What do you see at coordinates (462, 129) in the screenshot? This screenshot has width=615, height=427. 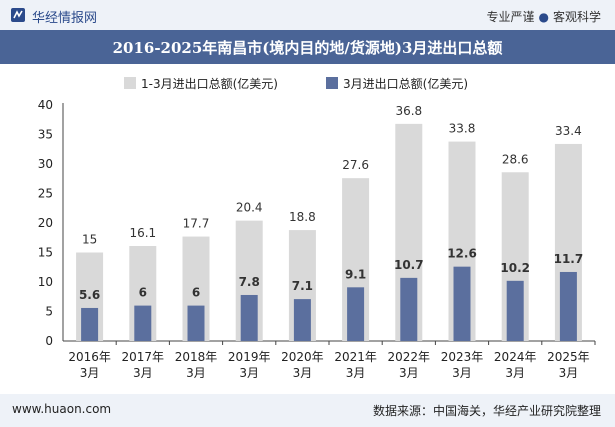 I see `data-label-total: 33.8` at bounding box center [462, 129].